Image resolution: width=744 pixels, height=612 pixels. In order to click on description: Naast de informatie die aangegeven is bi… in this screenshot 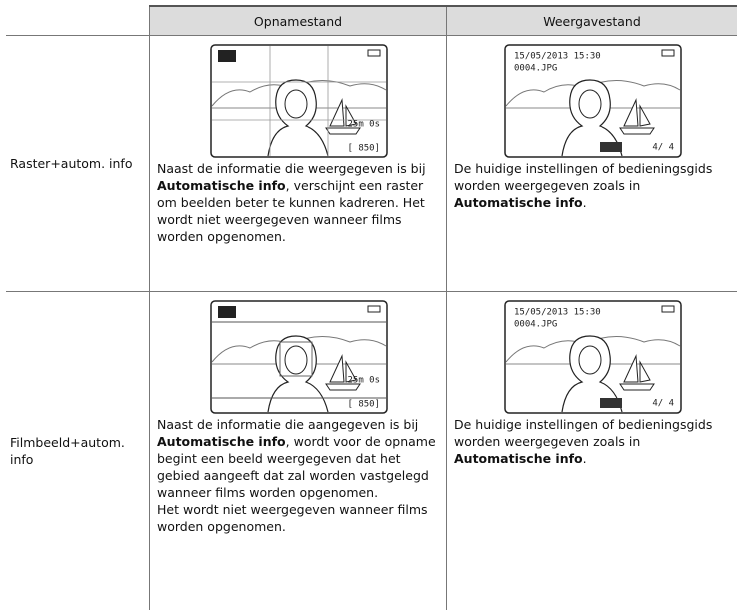, I will do `click(298, 458)`.